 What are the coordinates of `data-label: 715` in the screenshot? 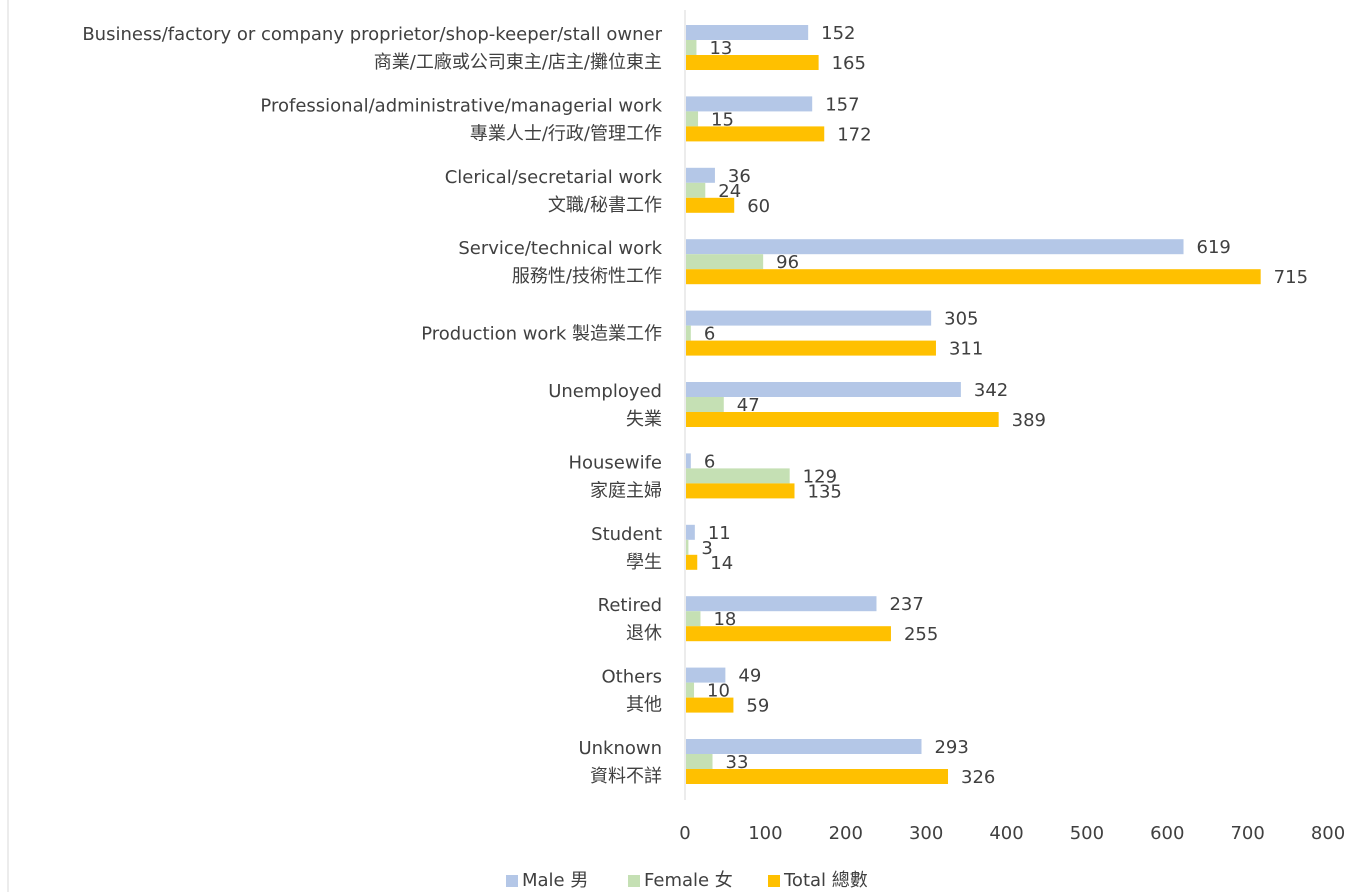 It's located at (1291, 277).